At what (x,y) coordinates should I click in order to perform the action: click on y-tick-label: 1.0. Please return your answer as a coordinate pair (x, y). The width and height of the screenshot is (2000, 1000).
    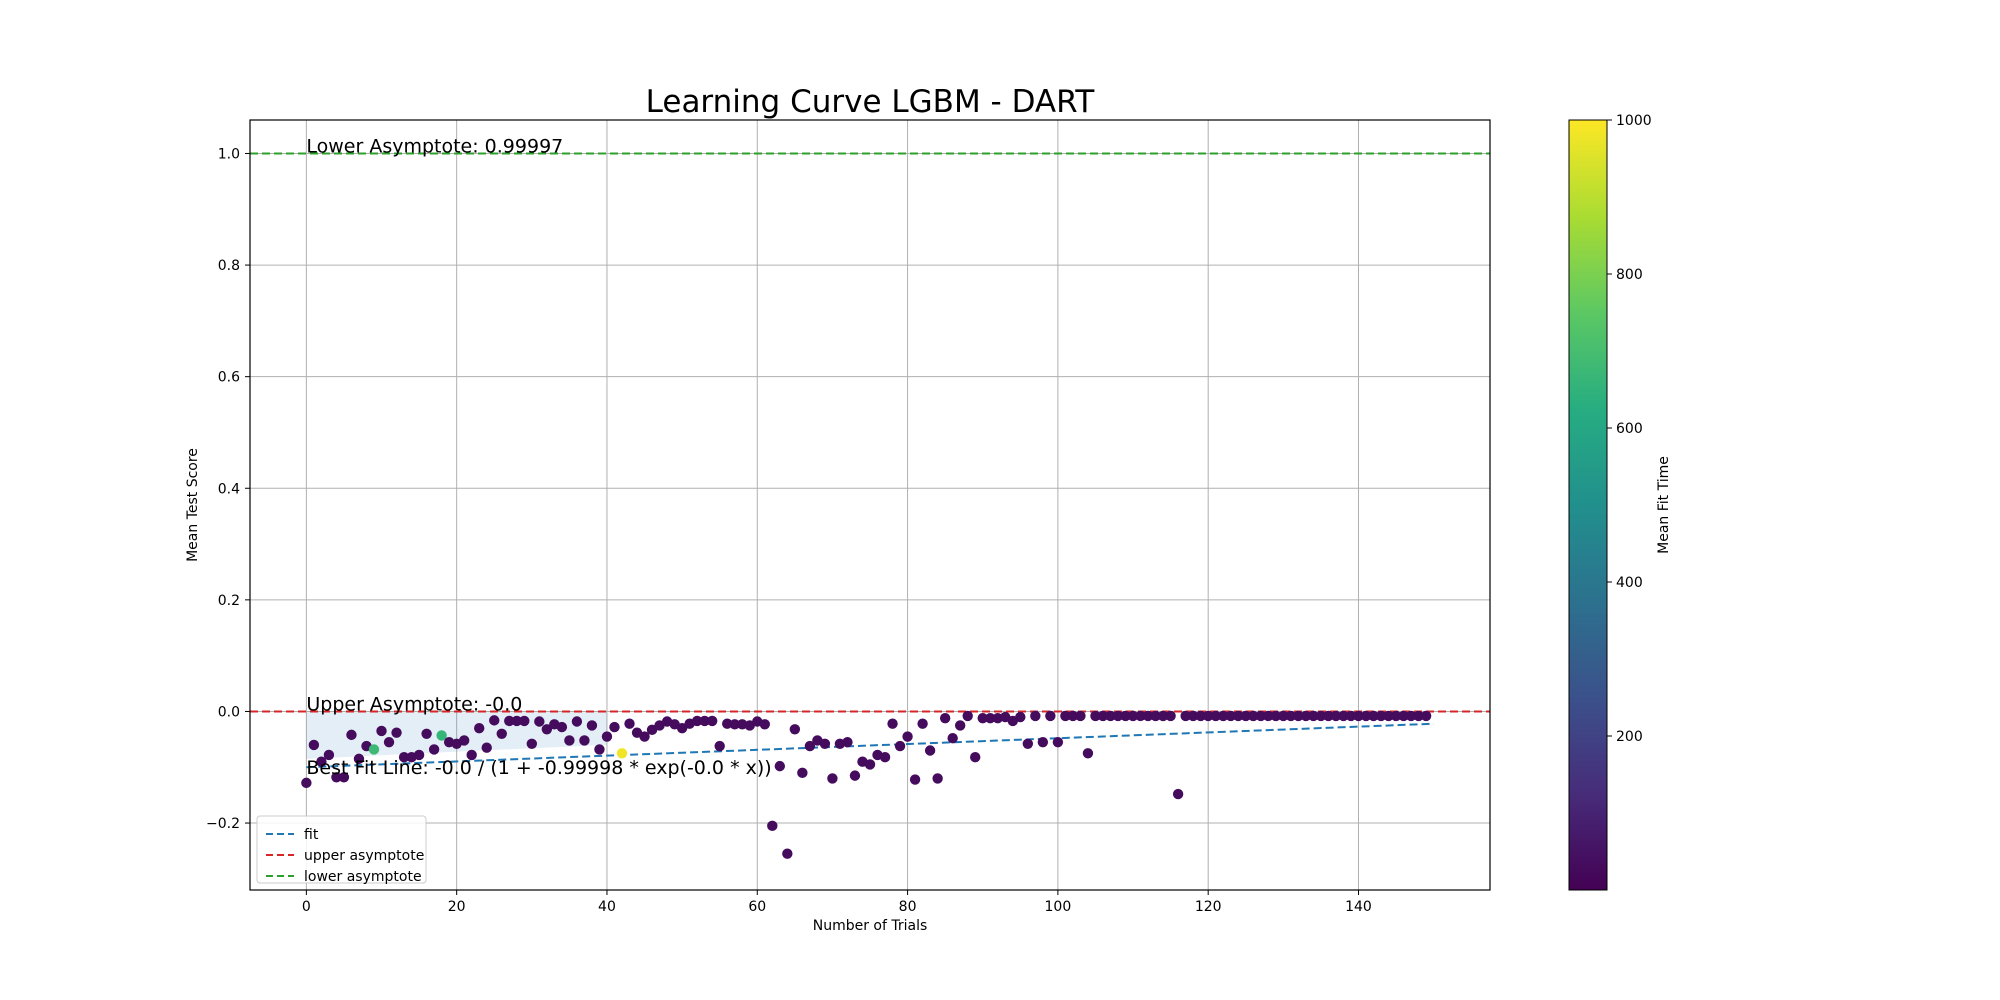
    Looking at the image, I should click on (229, 154).